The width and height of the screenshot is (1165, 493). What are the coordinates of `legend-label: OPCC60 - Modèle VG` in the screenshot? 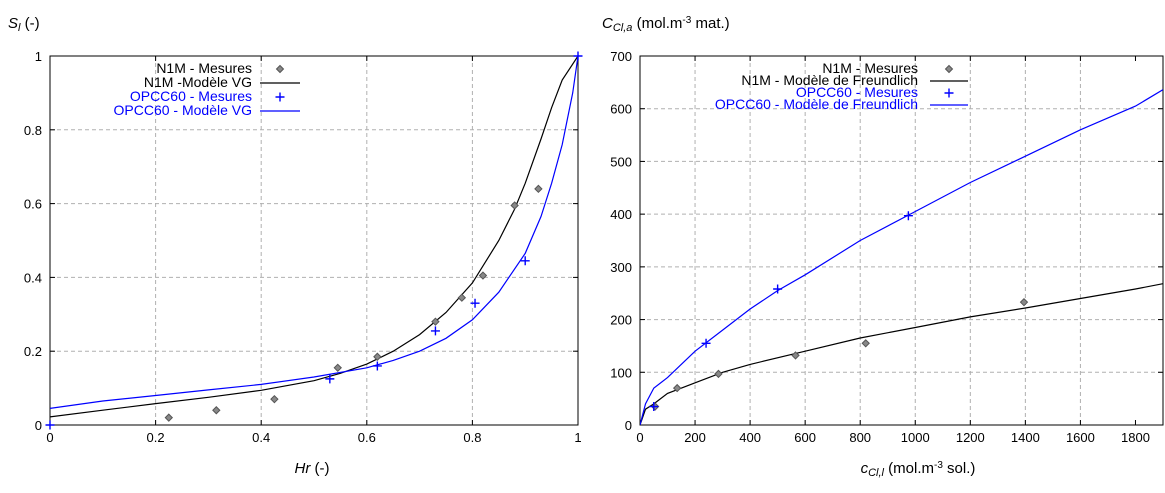 It's located at (183, 110).